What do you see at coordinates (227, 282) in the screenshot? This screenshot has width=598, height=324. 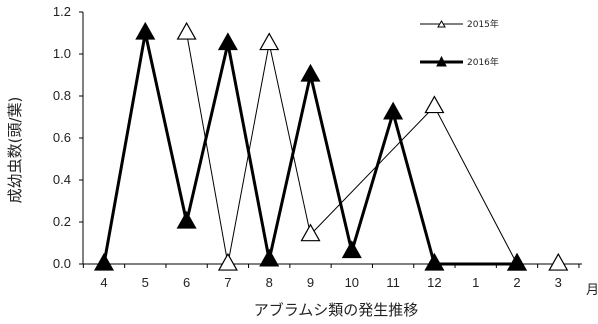 I see `x-tick-label: 7` at bounding box center [227, 282].